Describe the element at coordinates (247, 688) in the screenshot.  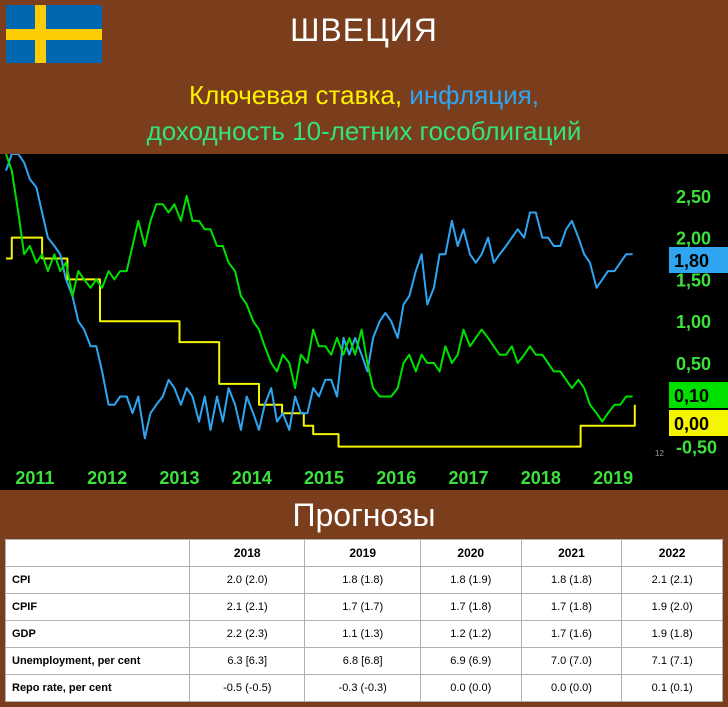
I see `table-cell: -0.5 (-0.5)` at that location.